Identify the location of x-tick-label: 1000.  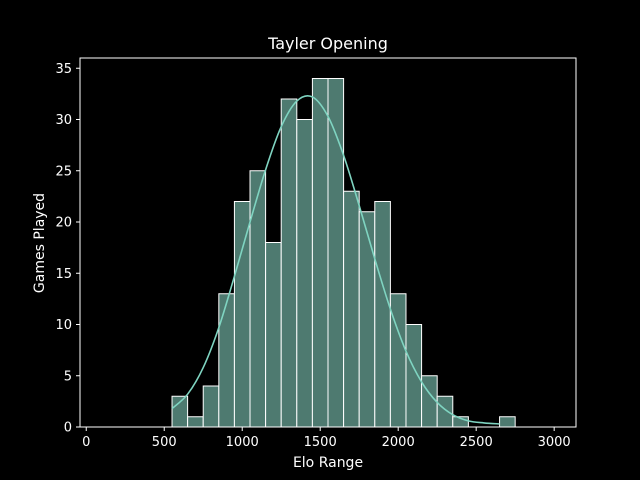
(242, 442).